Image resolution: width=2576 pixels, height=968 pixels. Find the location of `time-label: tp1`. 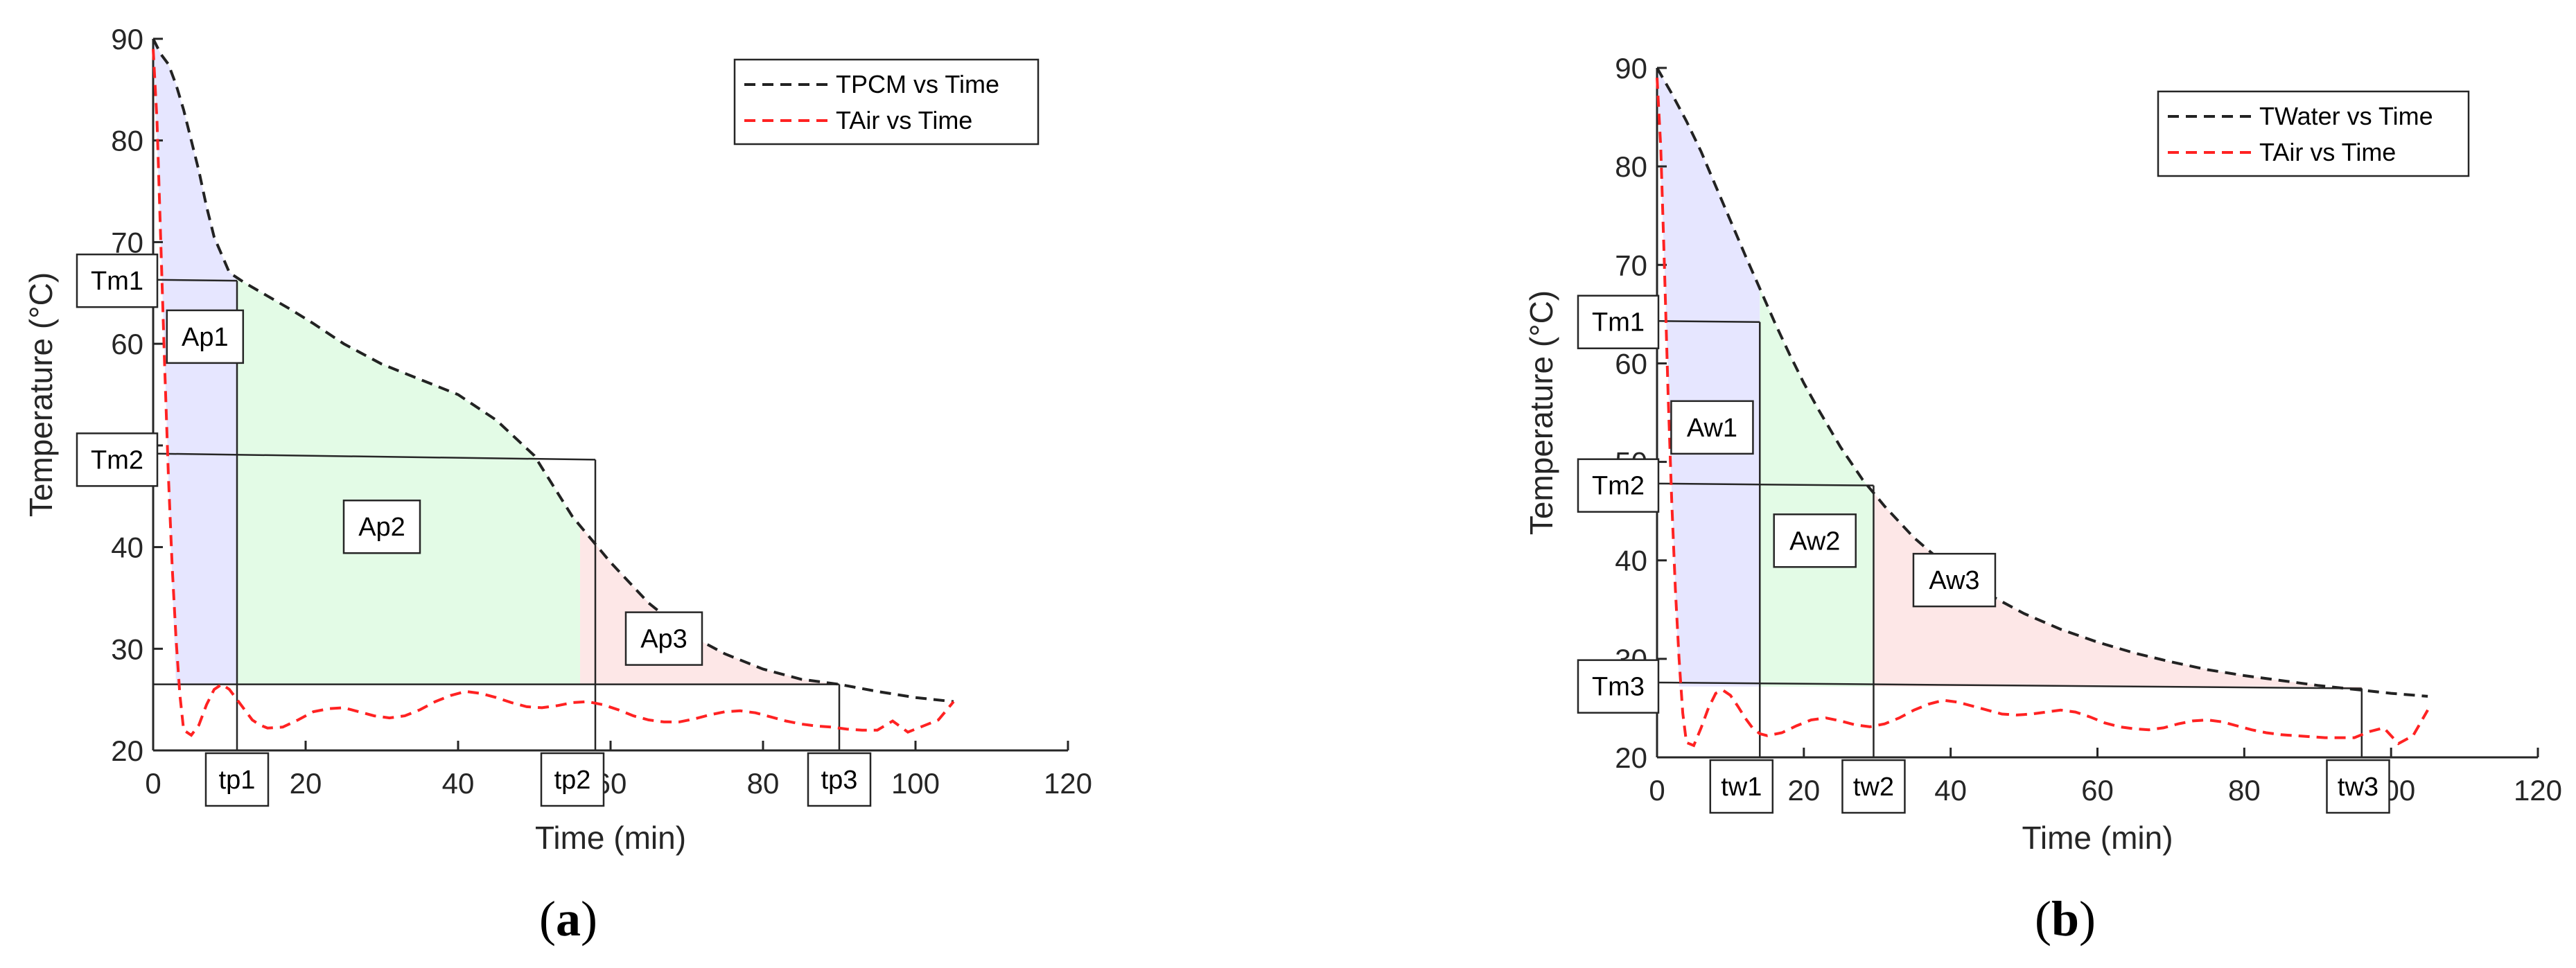

time-label: tp1 is located at coordinates (237, 780).